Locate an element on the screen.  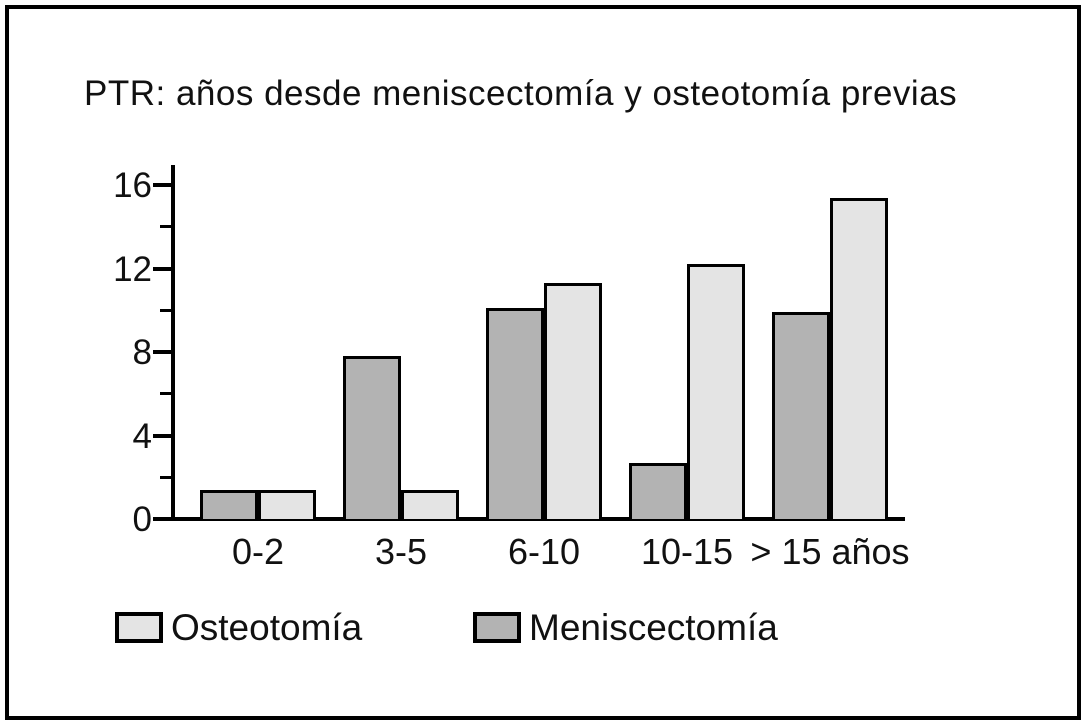
x-category-label: 10-15 is located at coordinates (687, 551).